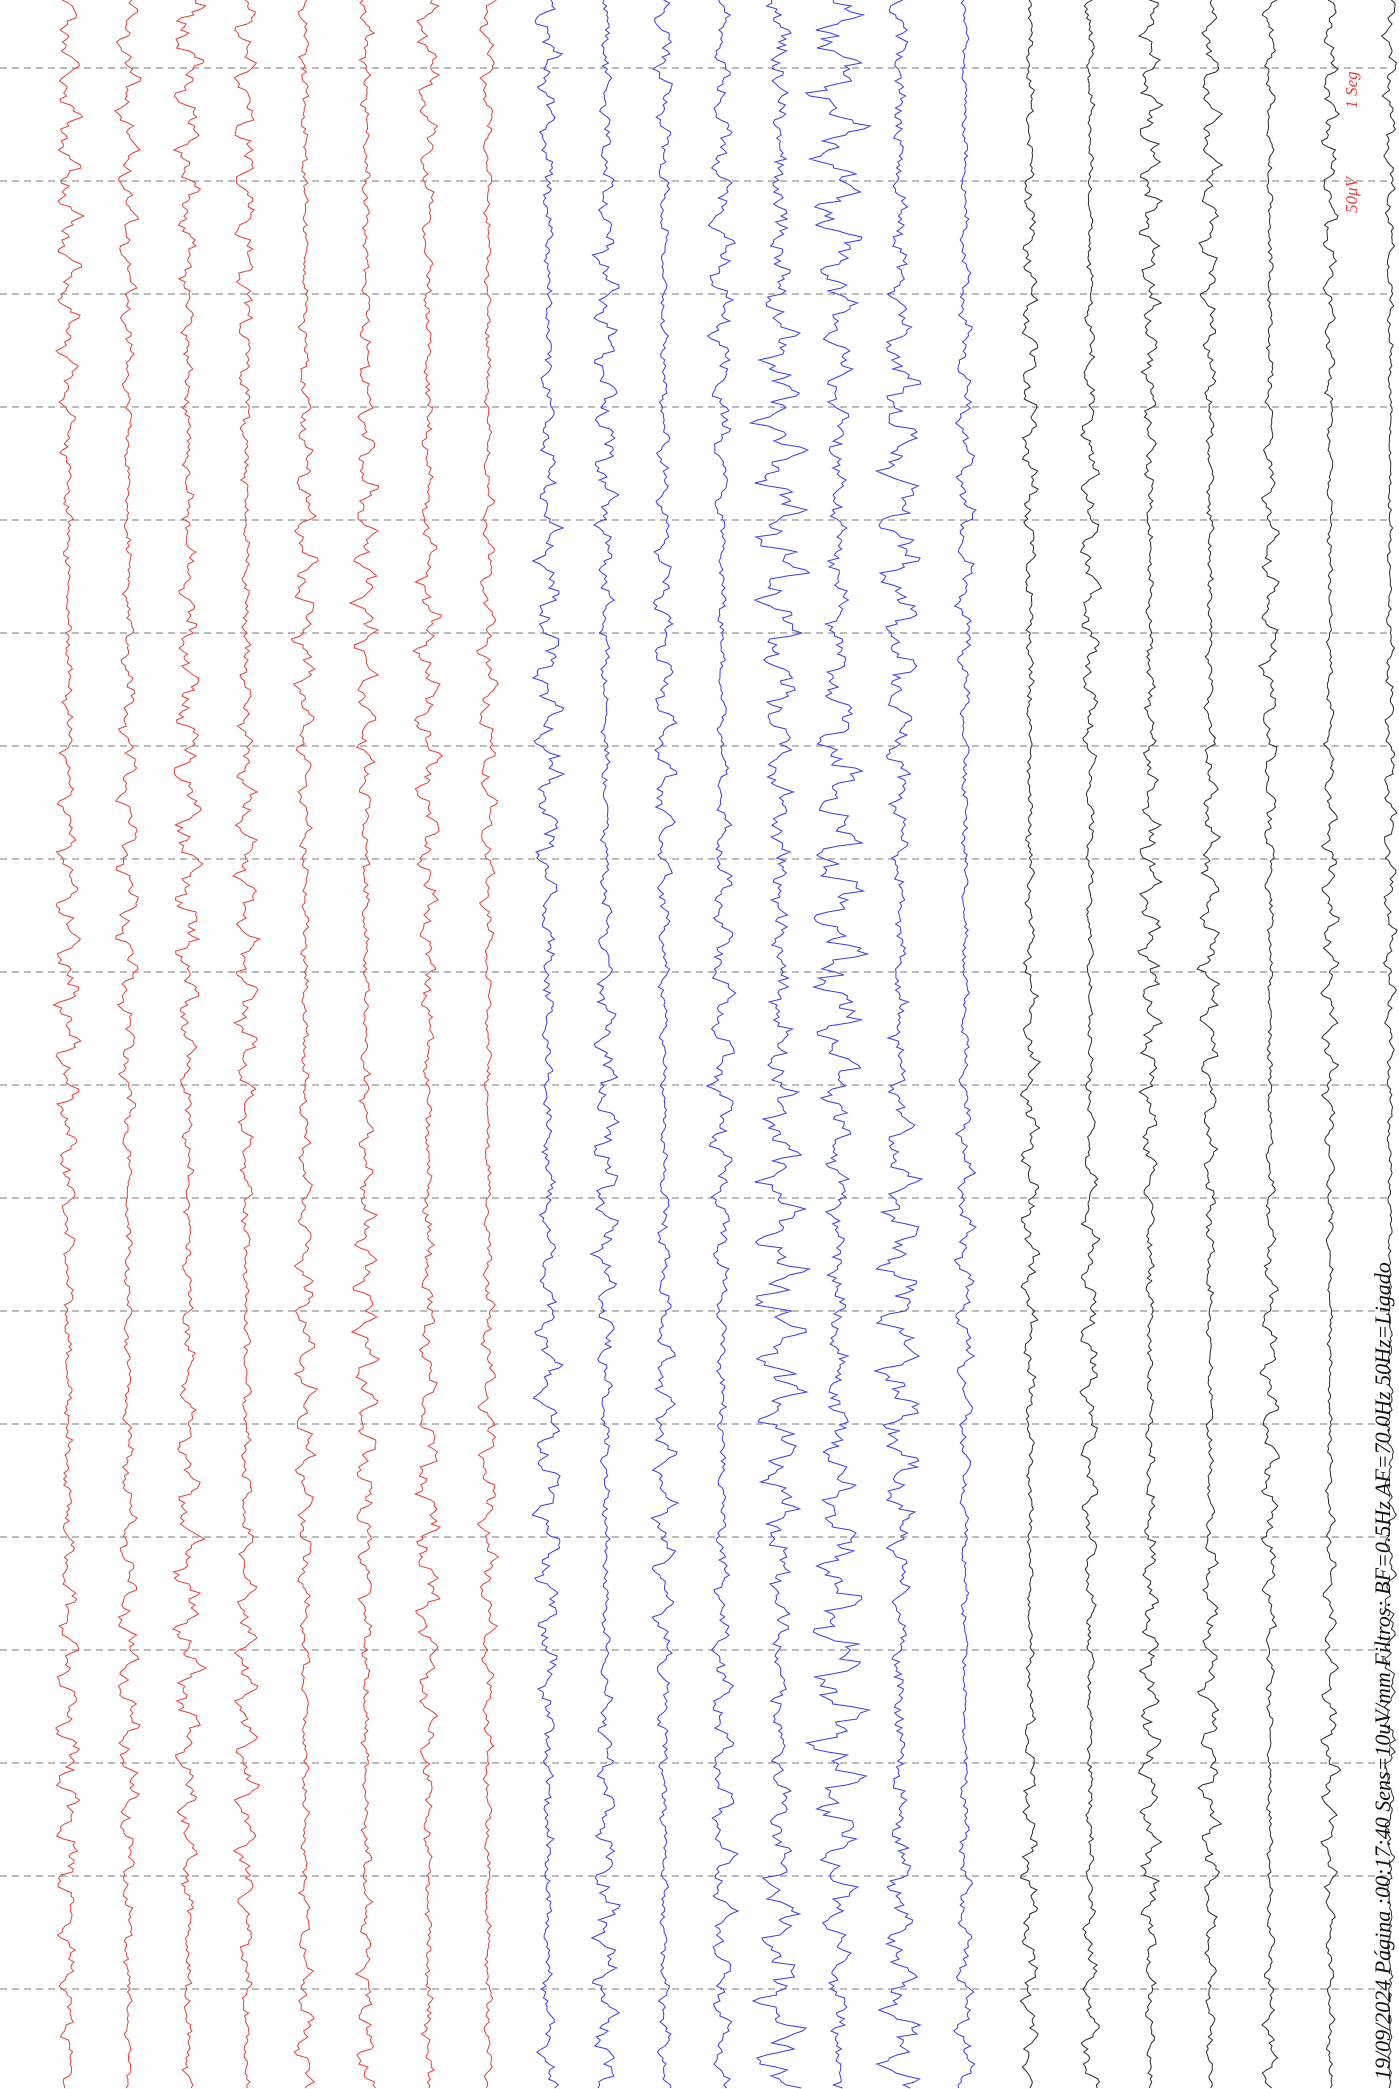  What do you see at coordinates (1351, 193) in the screenshot?
I see `amplitude-scale-label: 50μV` at bounding box center [1351, 193].